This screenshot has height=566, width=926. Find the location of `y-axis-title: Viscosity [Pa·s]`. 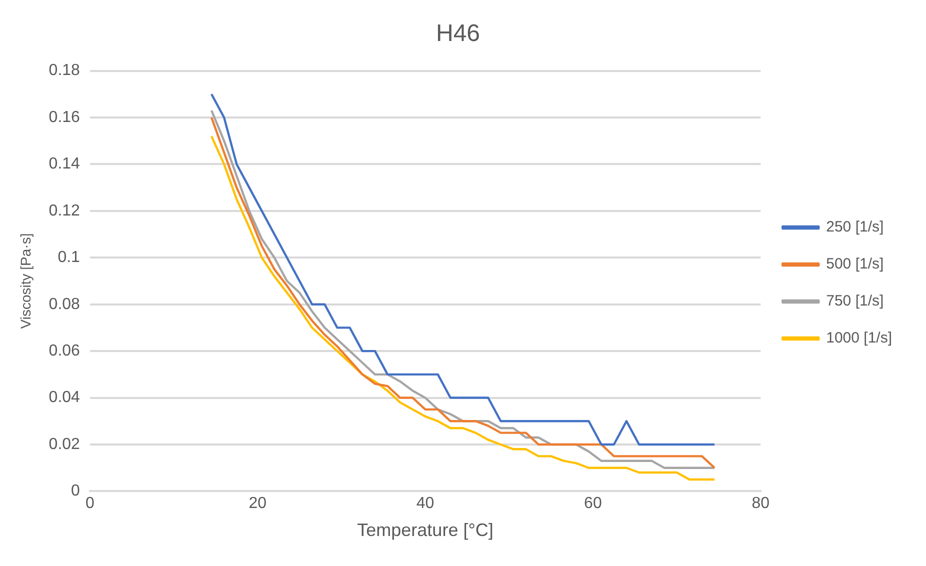

y-axis-title: Viscosity [Pa·s] is located at coordinates (25, 281).